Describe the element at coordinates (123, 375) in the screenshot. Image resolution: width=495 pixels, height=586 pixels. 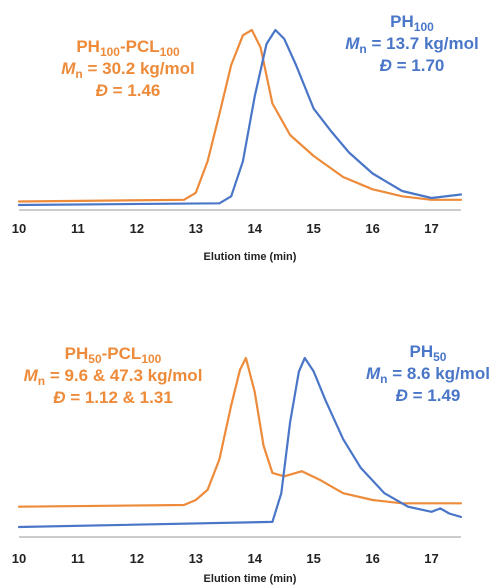
I see `mn-value: = 9.6 & 47.3 kg/mol` at that location.